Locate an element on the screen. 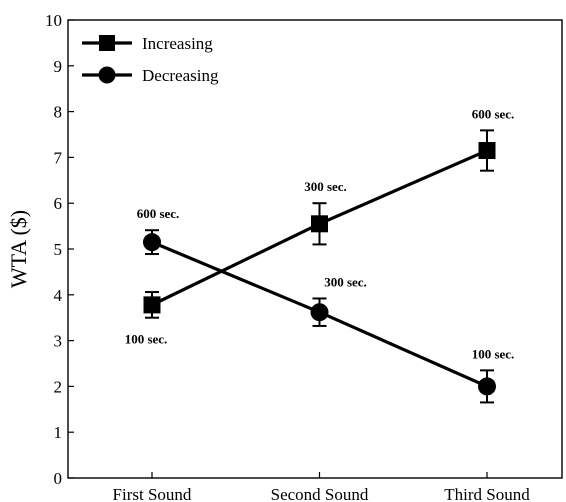 Image resolution: width=566 pixels, height=502 pixels. x-category-label: Second Sound is located at coordinates (320, 493).